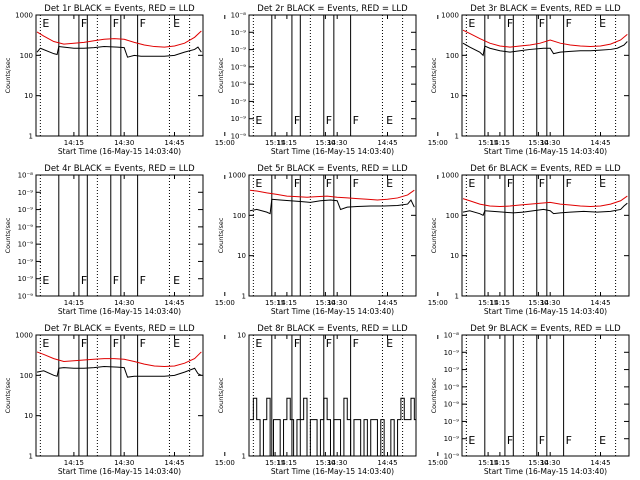 The width and height of the screenshot is (640, 480). Describe the element at coordinates (332, 169) in the screenshot. I see `chart-title: Det 5r BLACK = Events, RED = LLD` at that location.